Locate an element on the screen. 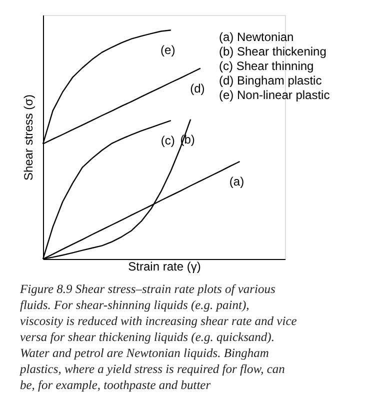  x-axis-title: Strain rate (γ) is located at coordinates (164, 267).